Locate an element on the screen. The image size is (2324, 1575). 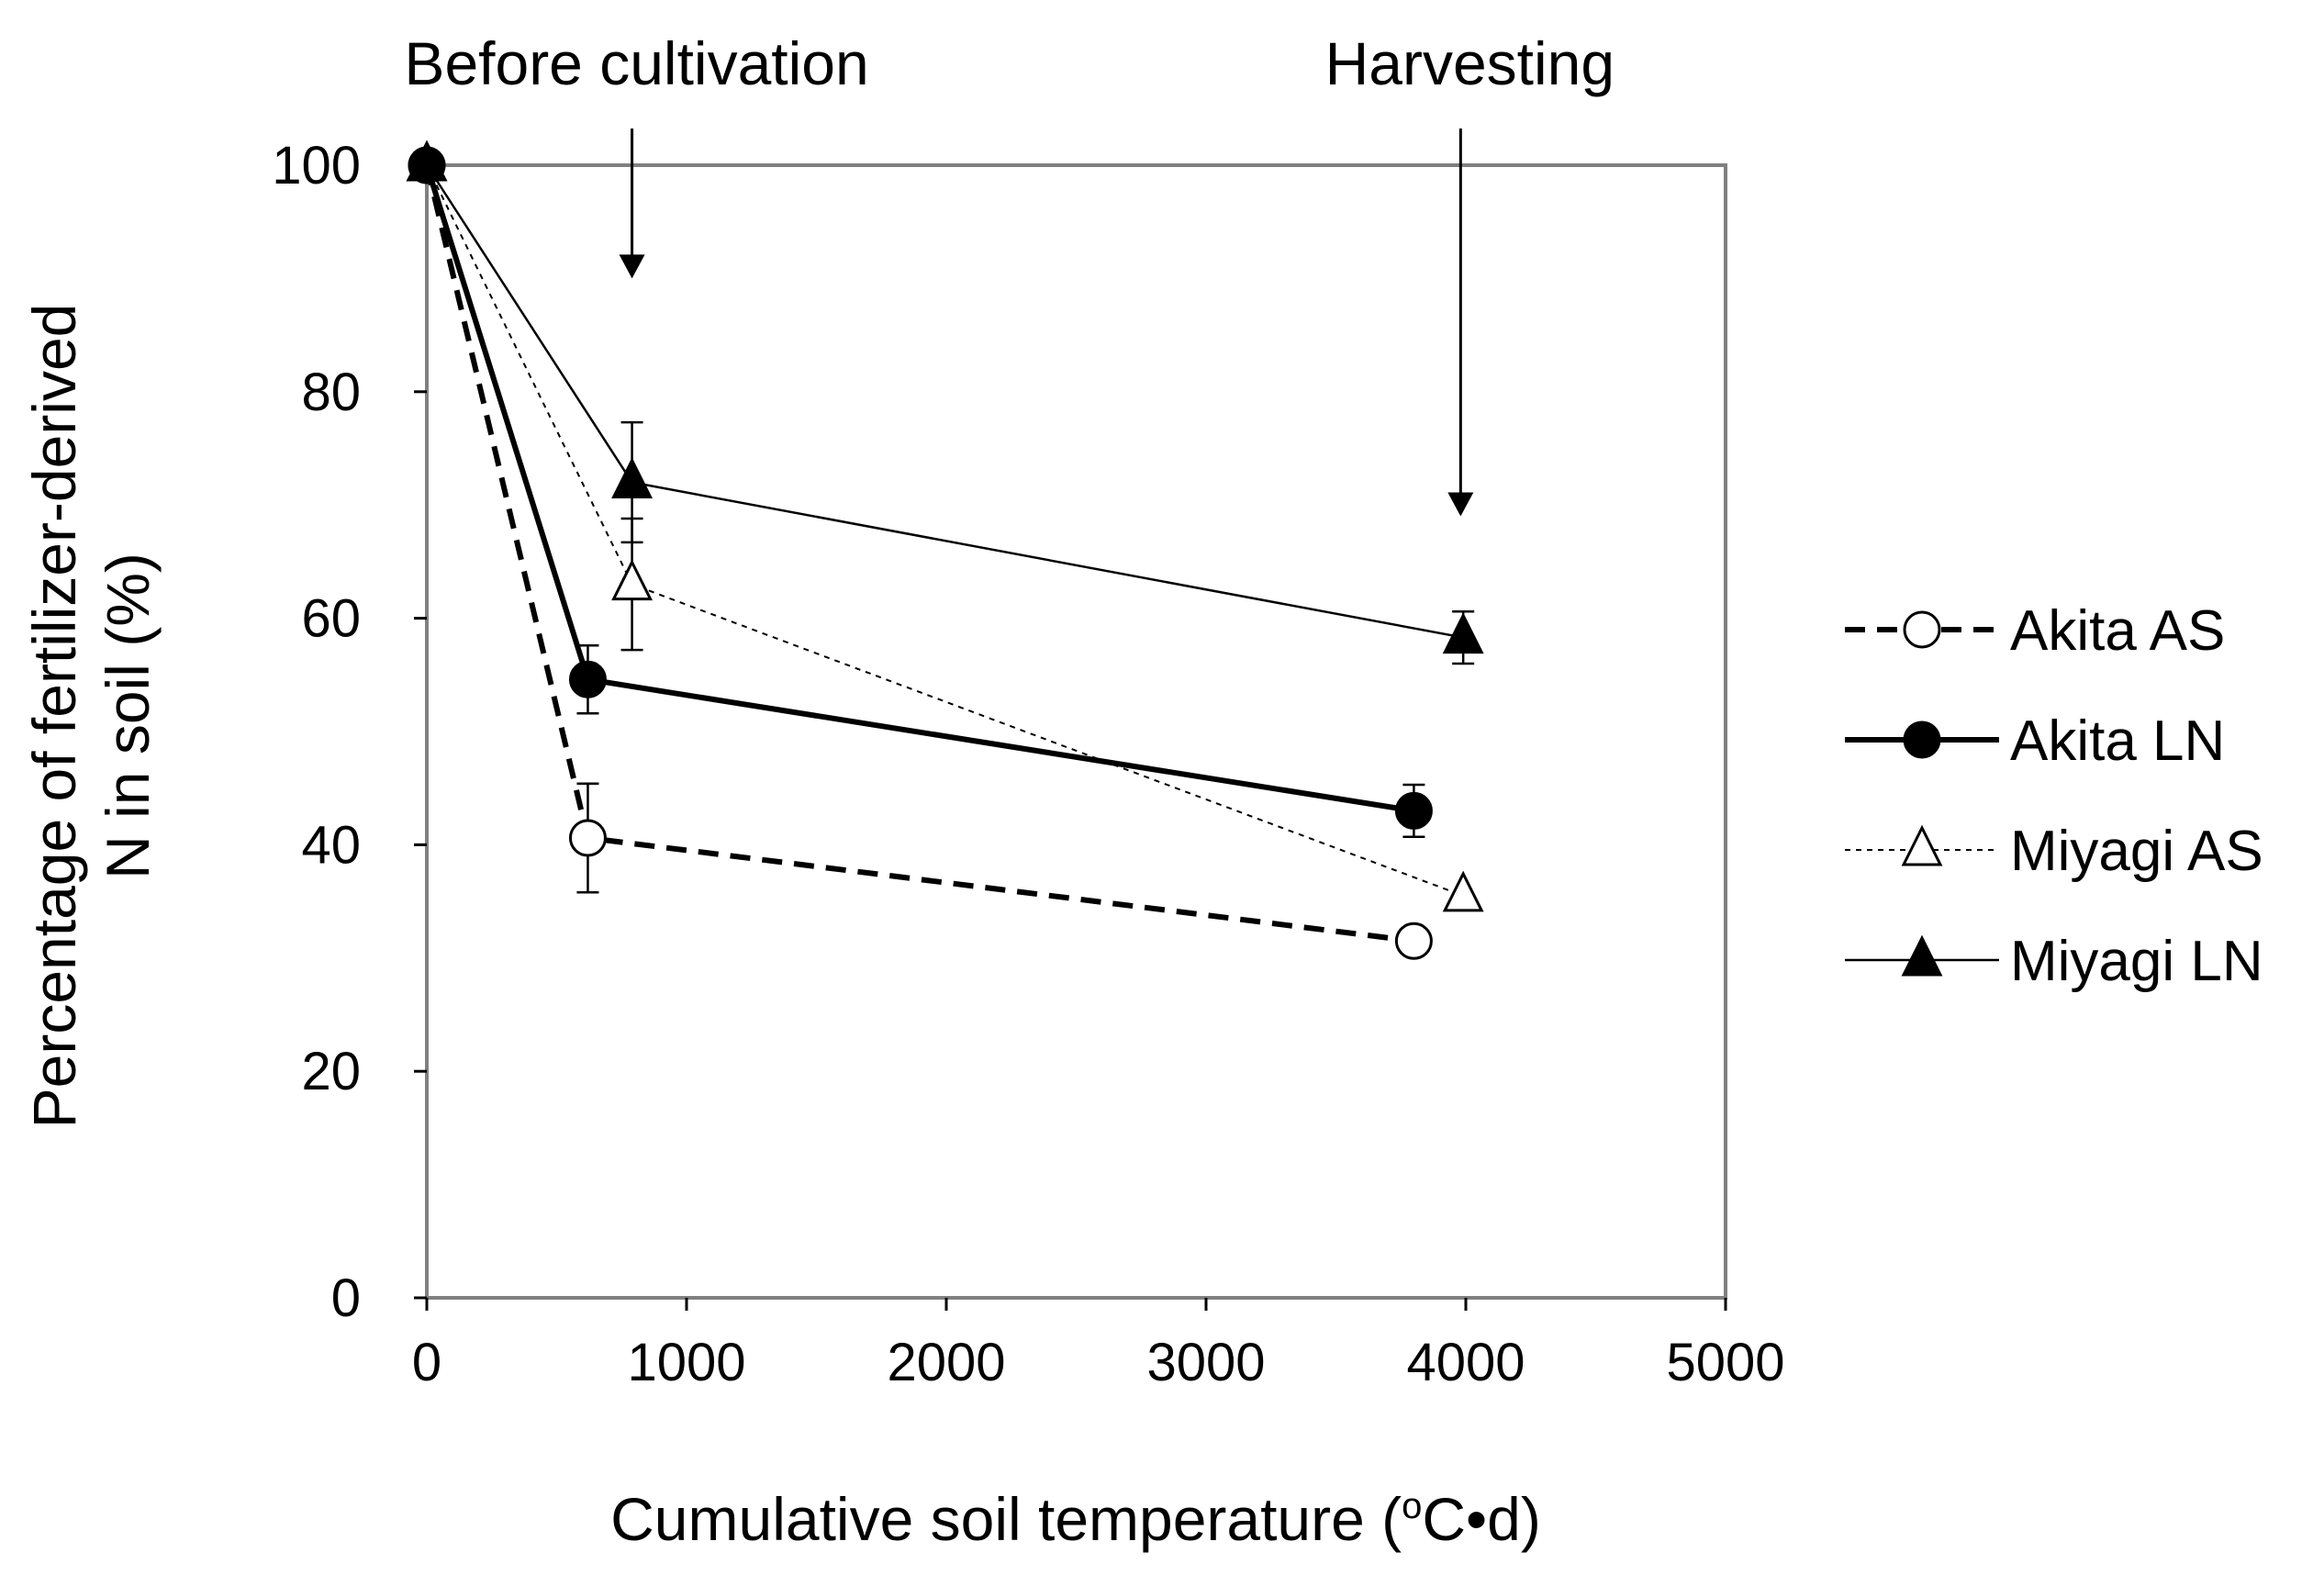
y-axis-title-line-2: N in soil (%) is located at coordinates (128, 716).